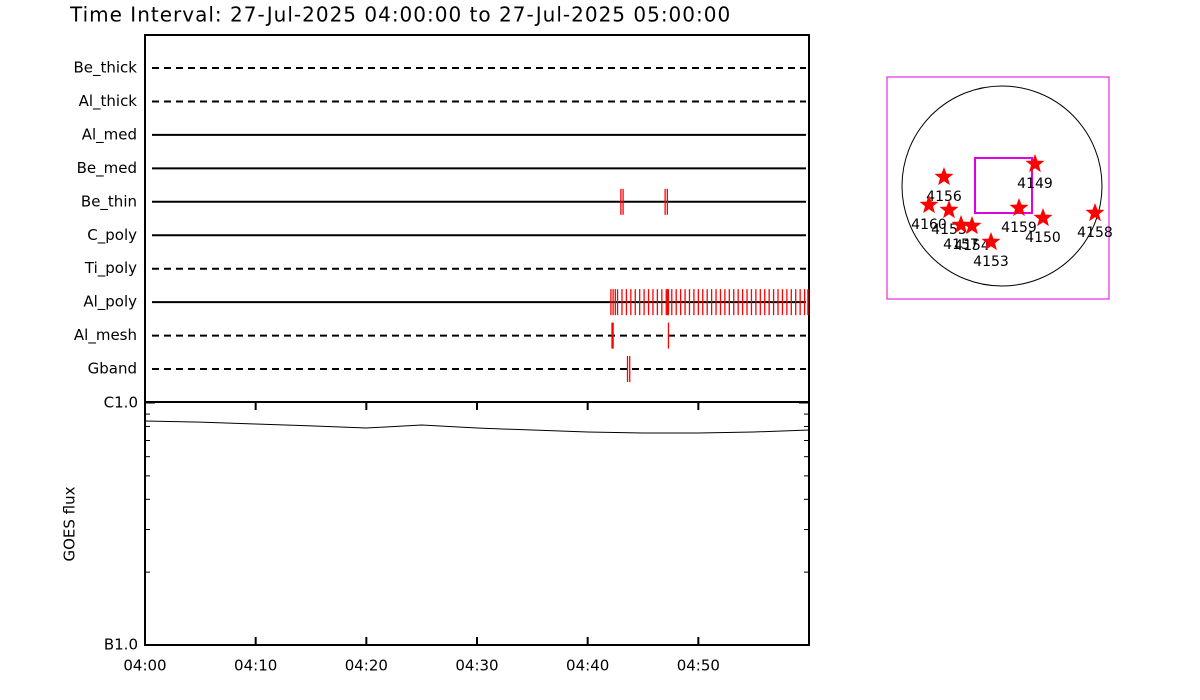 The image size is (1200, 700). Describe the element at coordinates (108, 101) in the screenshot. I see `row-label: Al_thick` at that location.